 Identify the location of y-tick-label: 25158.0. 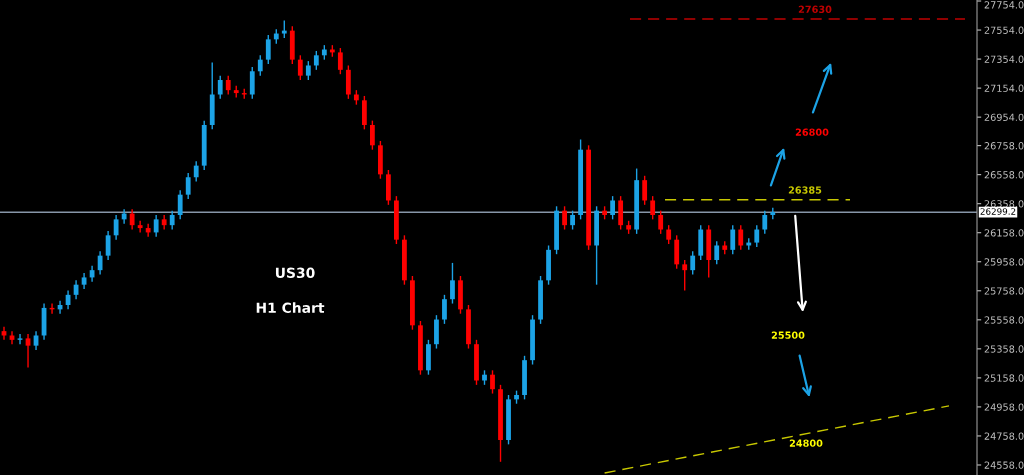
(1004, 378).